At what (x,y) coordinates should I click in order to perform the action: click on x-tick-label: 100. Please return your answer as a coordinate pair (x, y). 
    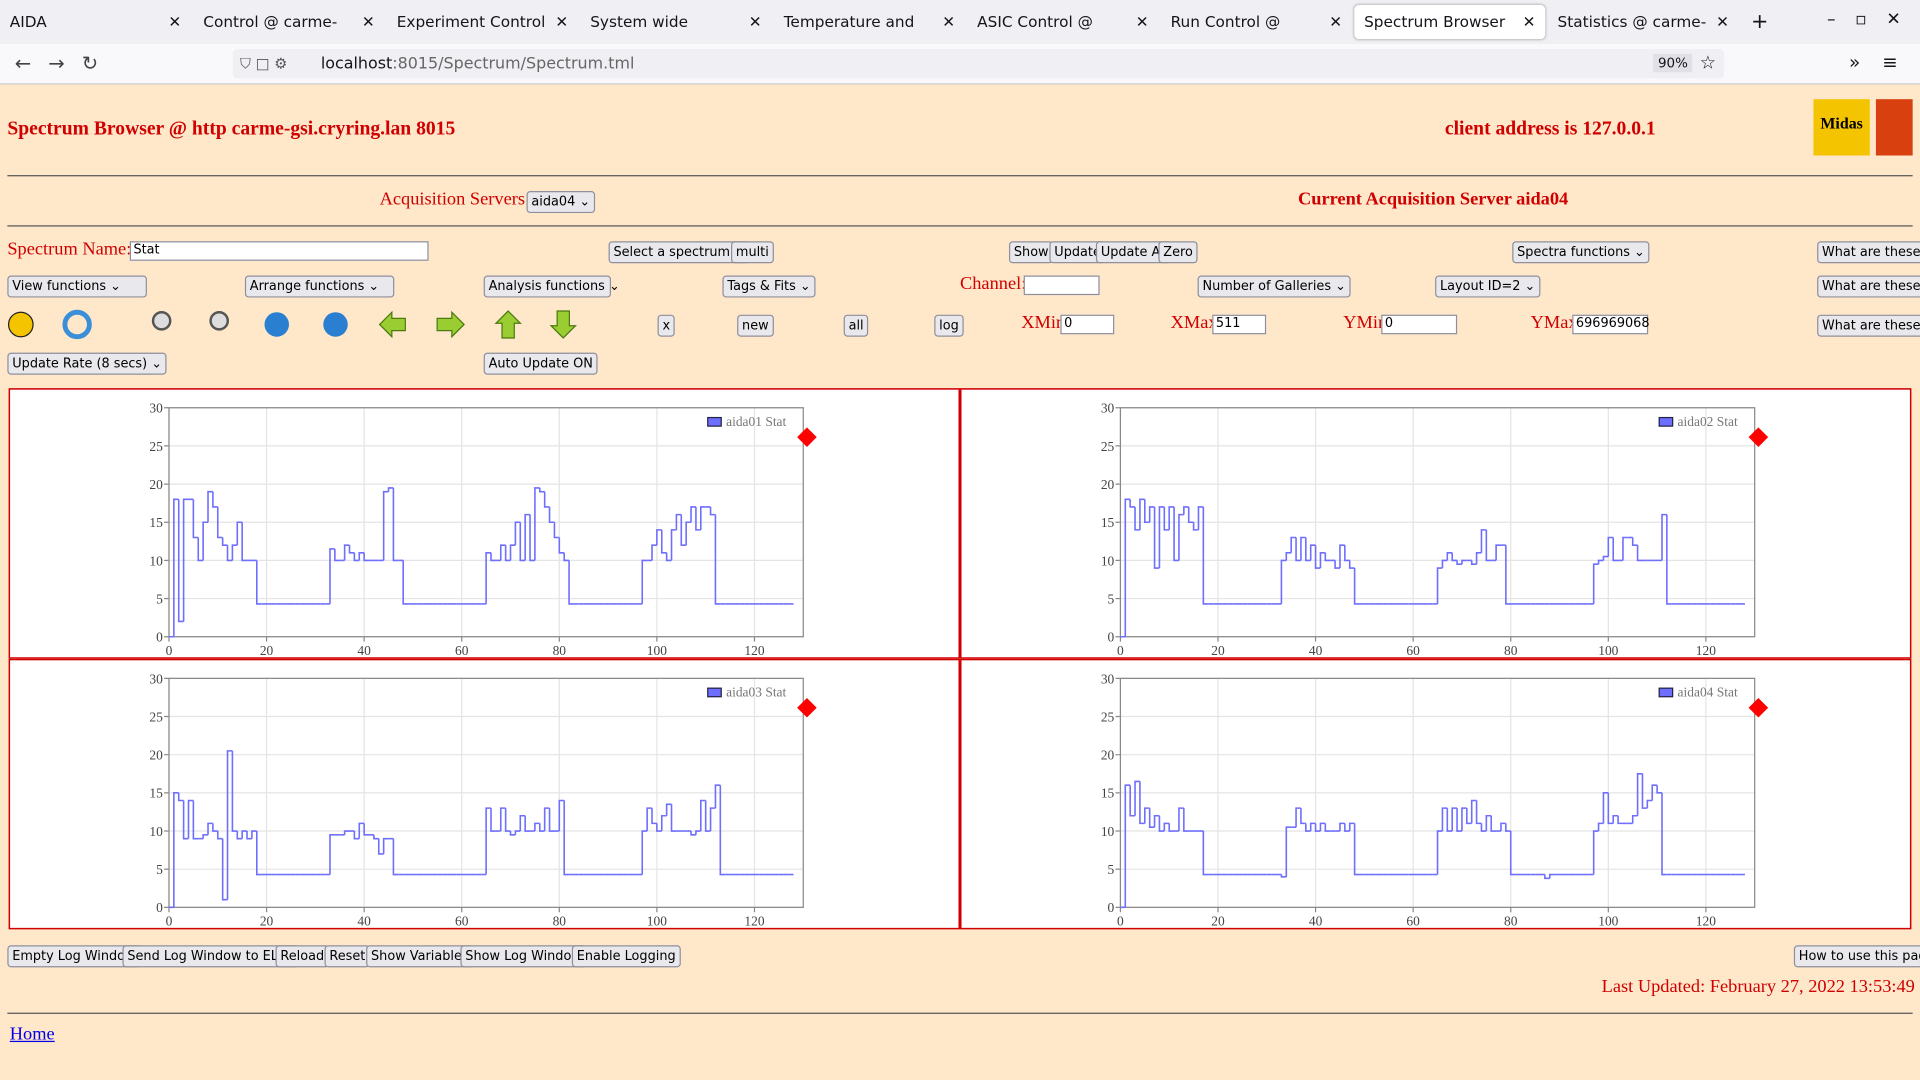
    Looking at the image, I should click on (1608, 921).